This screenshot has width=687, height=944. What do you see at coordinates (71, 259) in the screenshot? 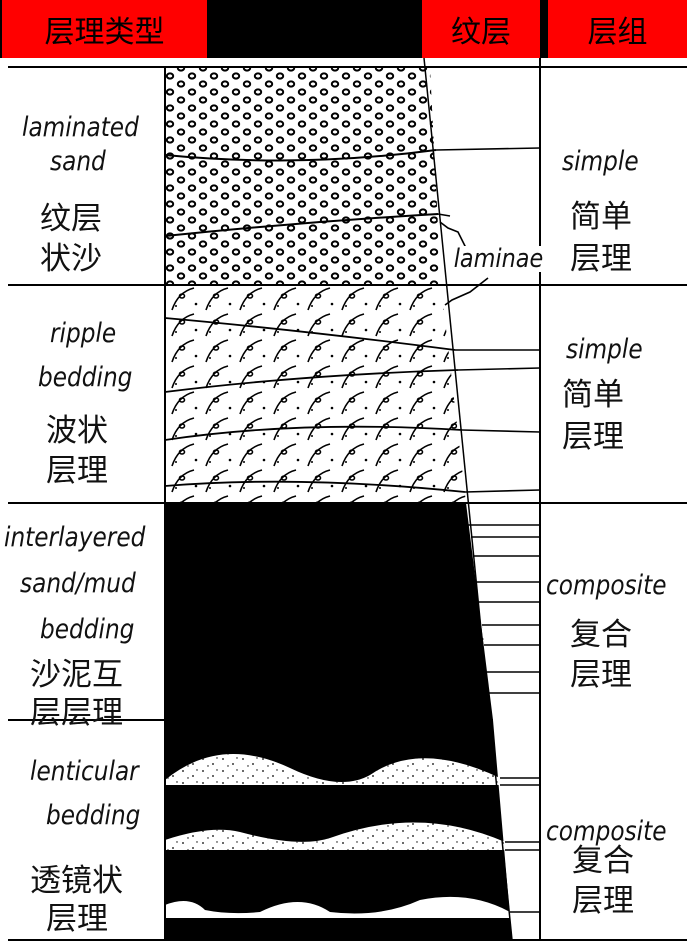
I see `type-cn-1b: 状沙` at bounding box center [71, 259].